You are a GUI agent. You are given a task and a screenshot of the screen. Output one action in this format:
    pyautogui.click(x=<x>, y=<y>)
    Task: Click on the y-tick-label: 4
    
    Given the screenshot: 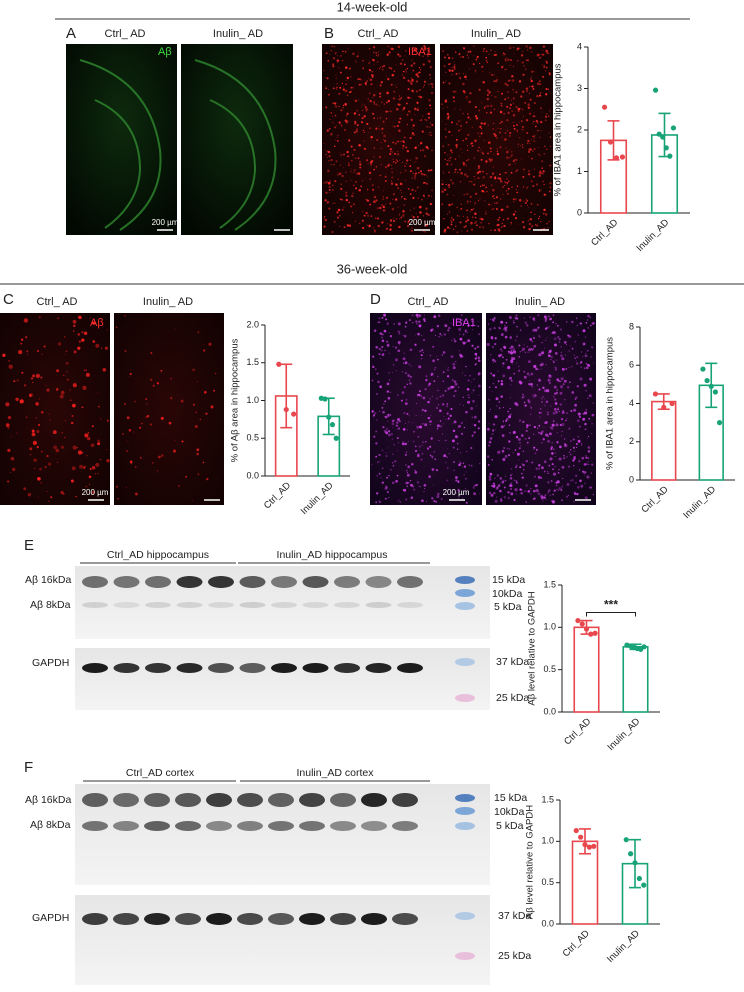 What is the action you would take?
    pyautogui.click(x=631, y=403)
    